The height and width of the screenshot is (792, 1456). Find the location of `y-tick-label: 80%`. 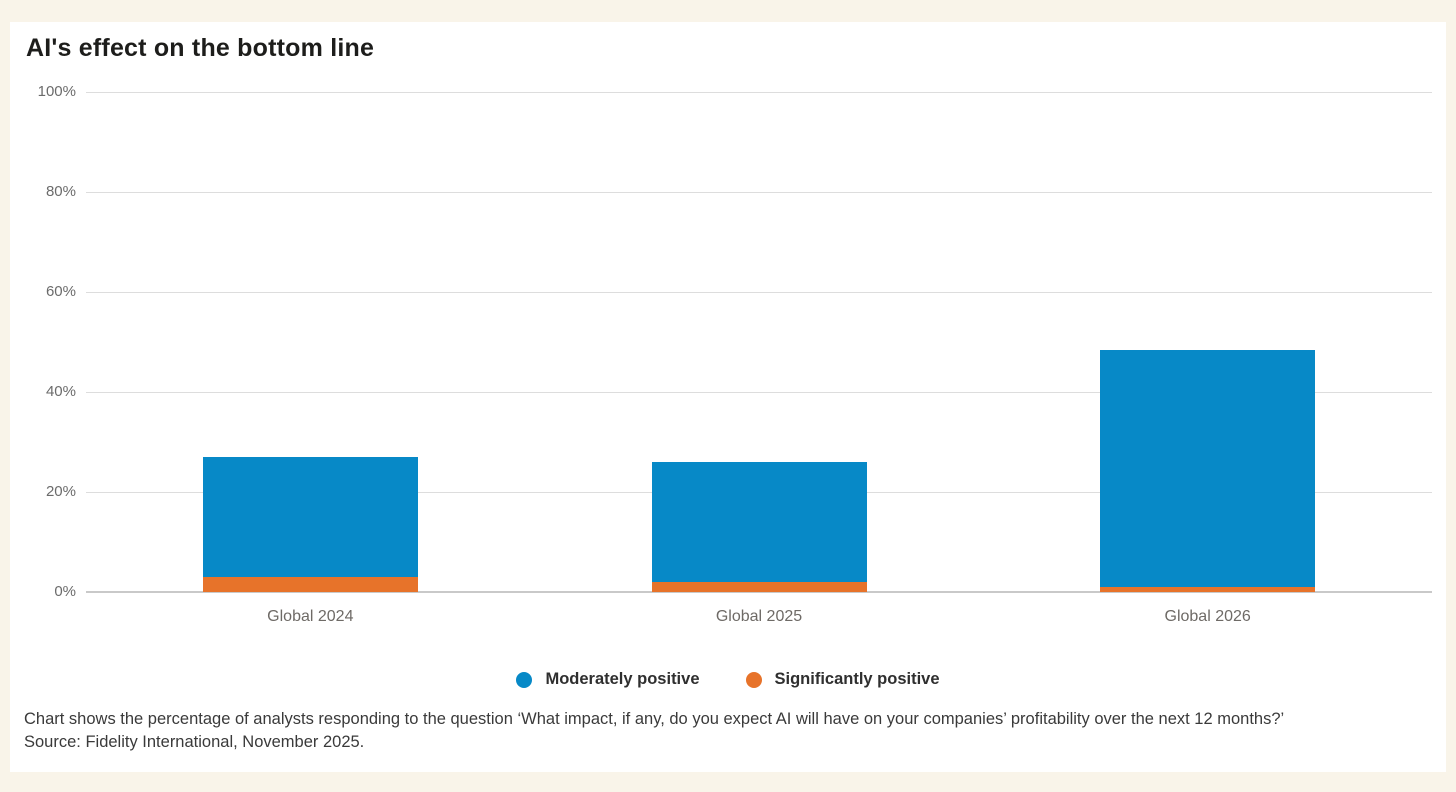

y-tick-label: 80% is located at coordinates (60, 191).